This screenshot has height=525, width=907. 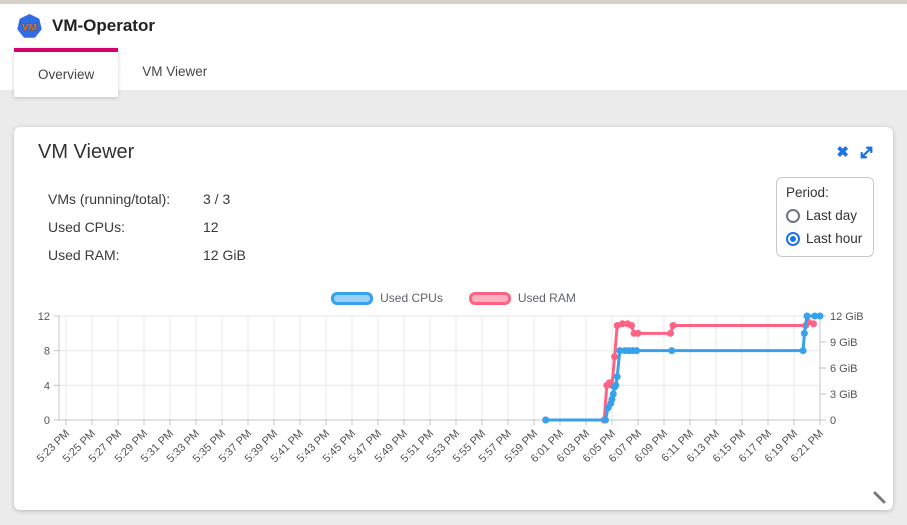 I want to click on tab-bar: Overview VM Viewer, so click(x=453, y=72).